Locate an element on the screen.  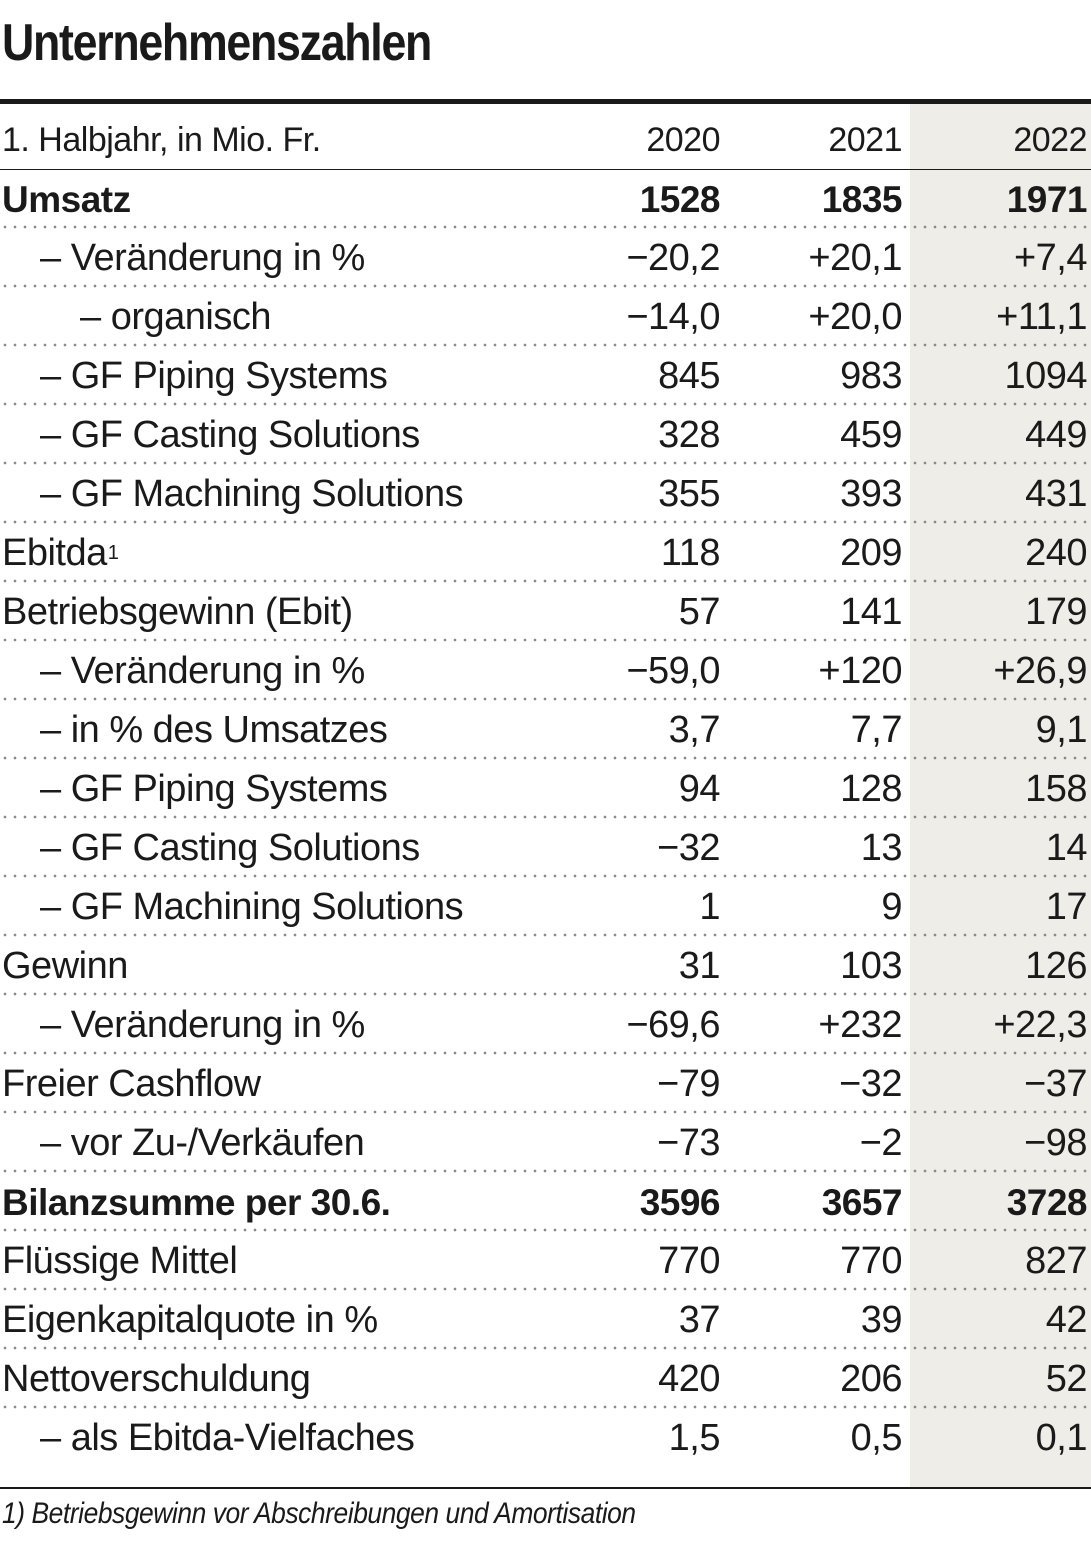
value-2020: 3596 is located at coordinates (680, 1202).